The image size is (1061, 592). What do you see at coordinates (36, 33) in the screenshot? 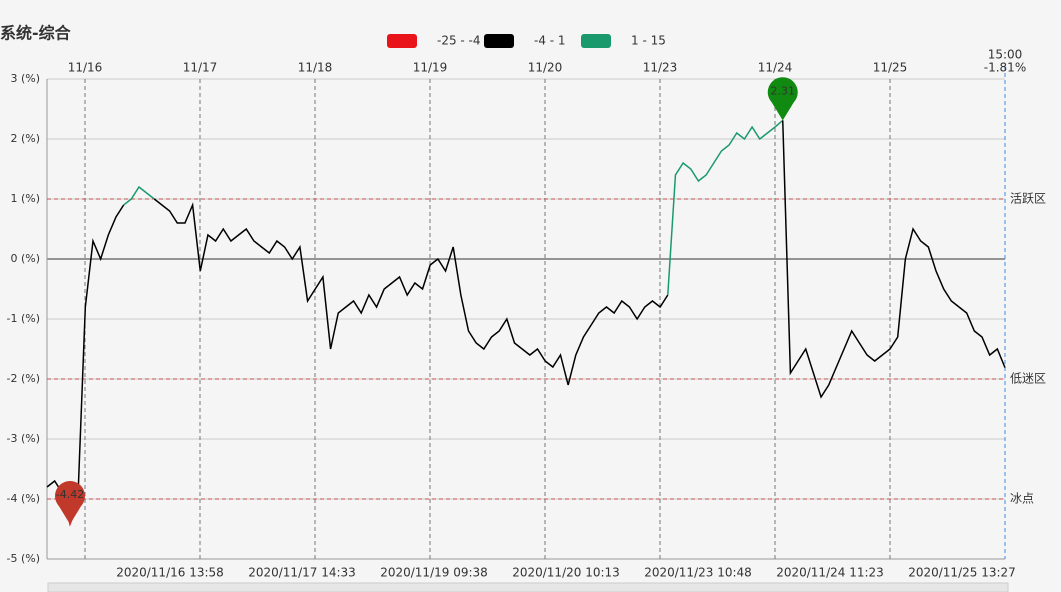
I see `chart-title: 系统-综合` at bounding box center [36, 33].